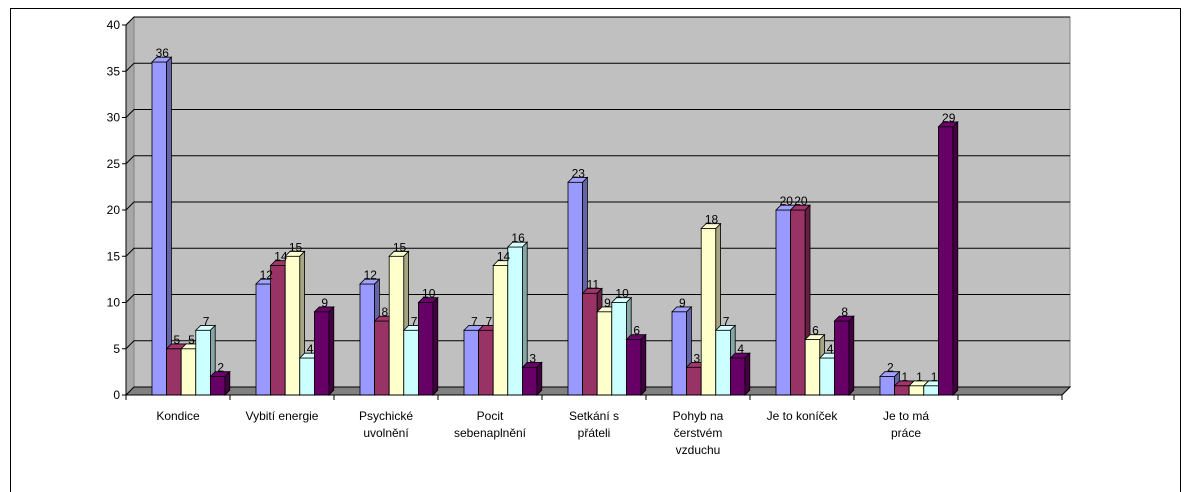 The width and height of the screenshot is (1191, 492). I want to click on x-tick-label: Pocit sebenaplnění, so click(490, 424).